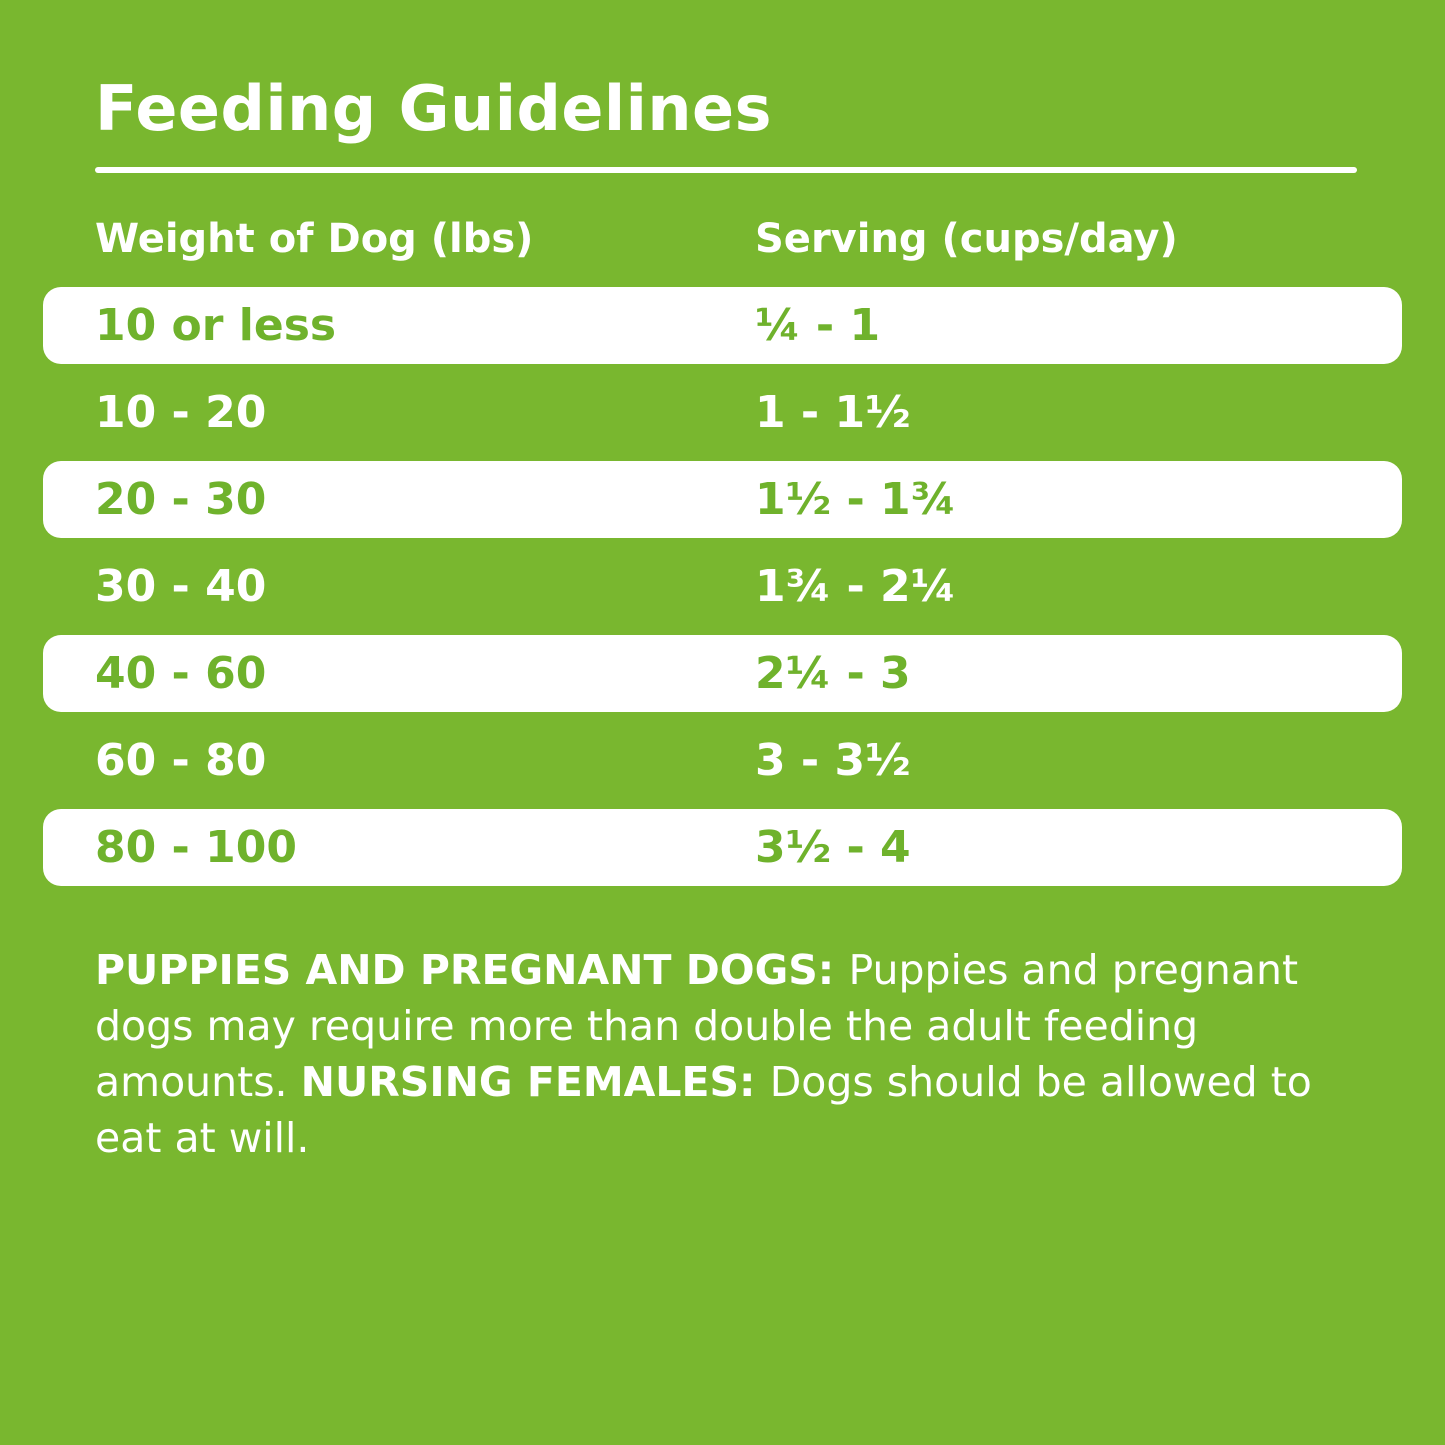  Describe the element at coordinates (833, 847) in the screenshot. I see `serving-cell: 3½ - 4` at that location.